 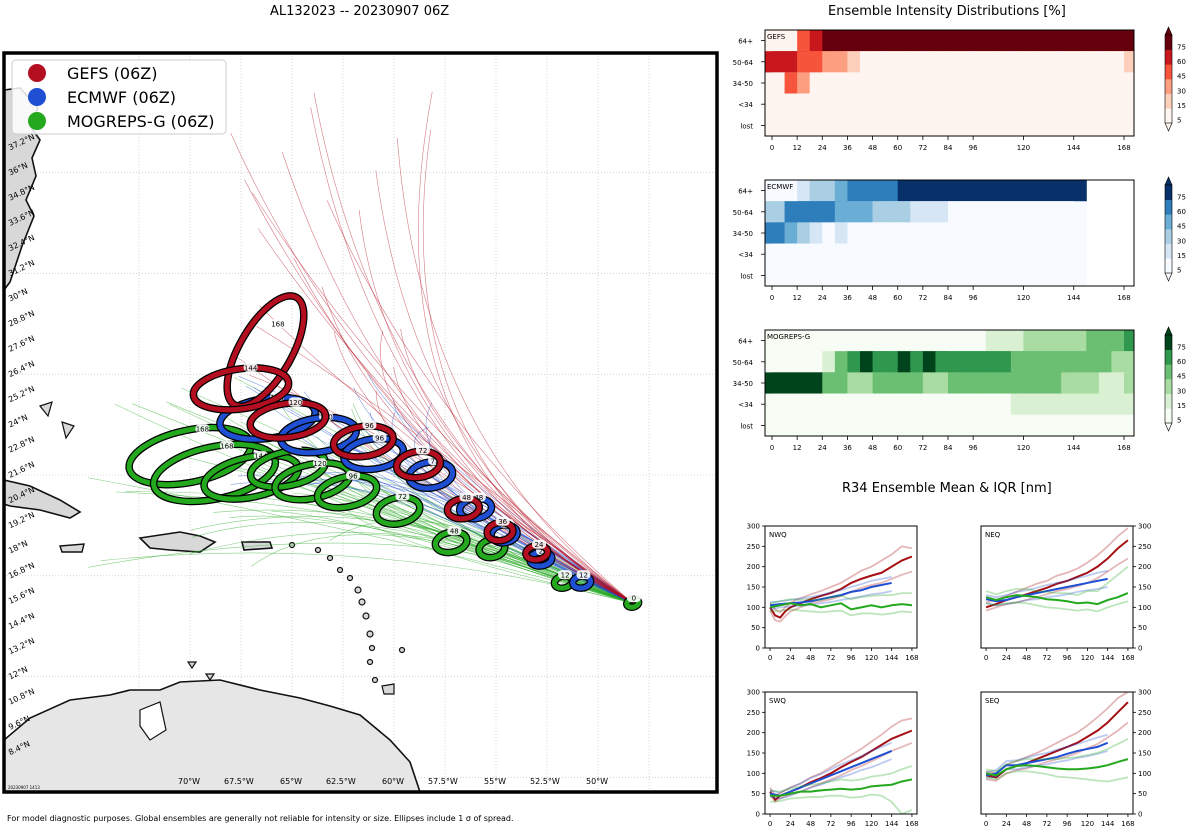 What do you see at coordinates (1168, 331) in the screenshot?
I see `colorbar-arrow` at bounding box center [1168, 331].